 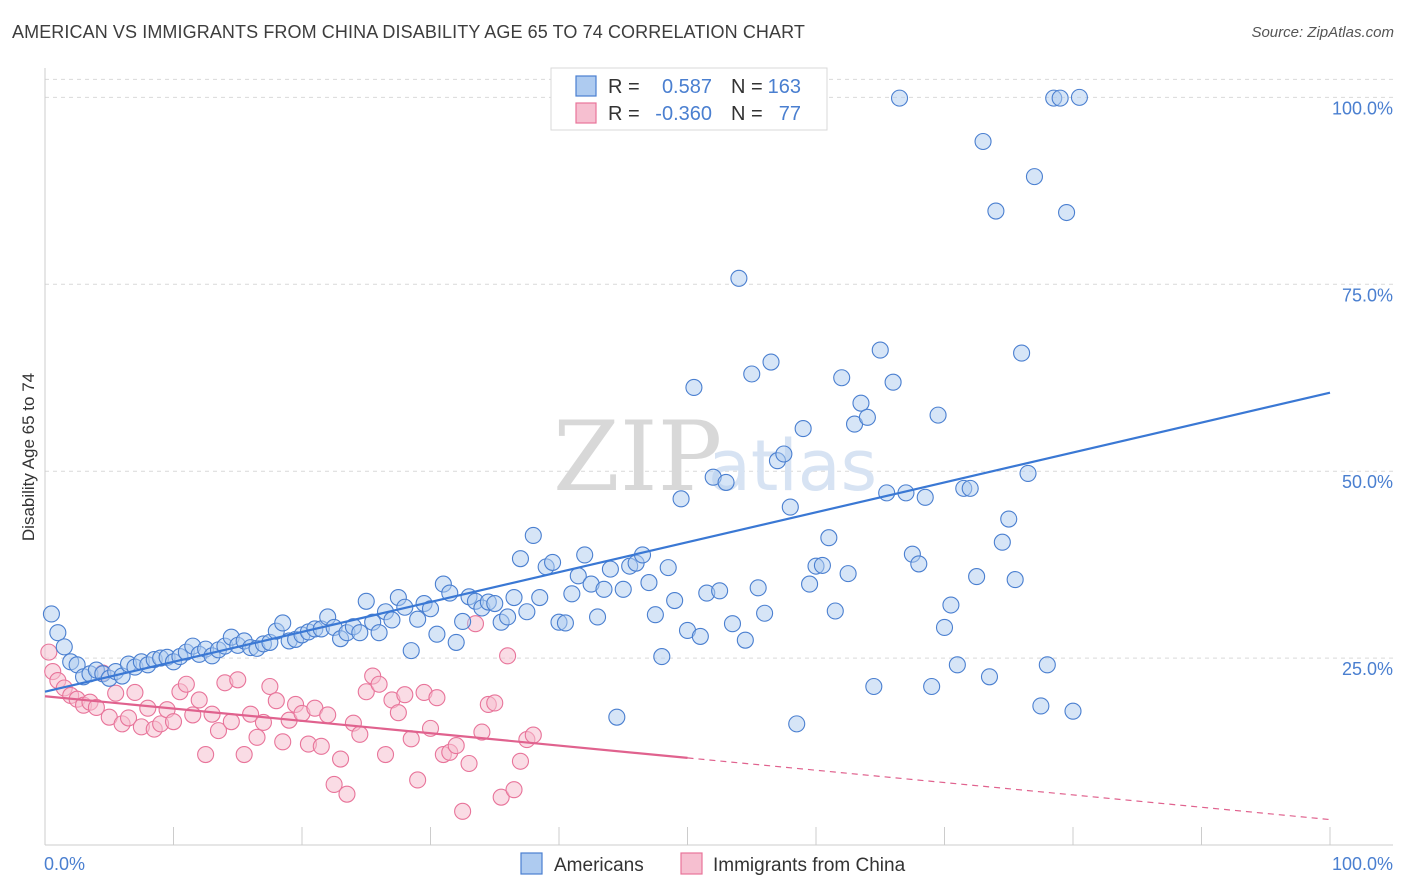 I want to click on stats-legend: R = 0.587 N = 163 R = -0.360 N = 77, so click(x=689, y=99).